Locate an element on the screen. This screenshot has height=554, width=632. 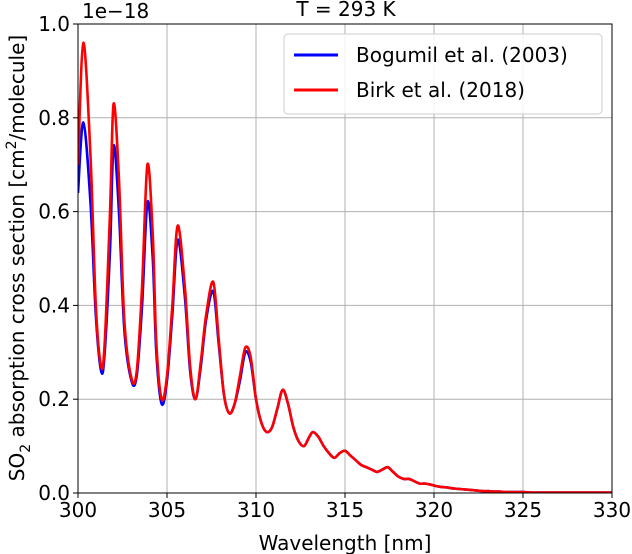
legend-box is located at coordinates (443, 74).